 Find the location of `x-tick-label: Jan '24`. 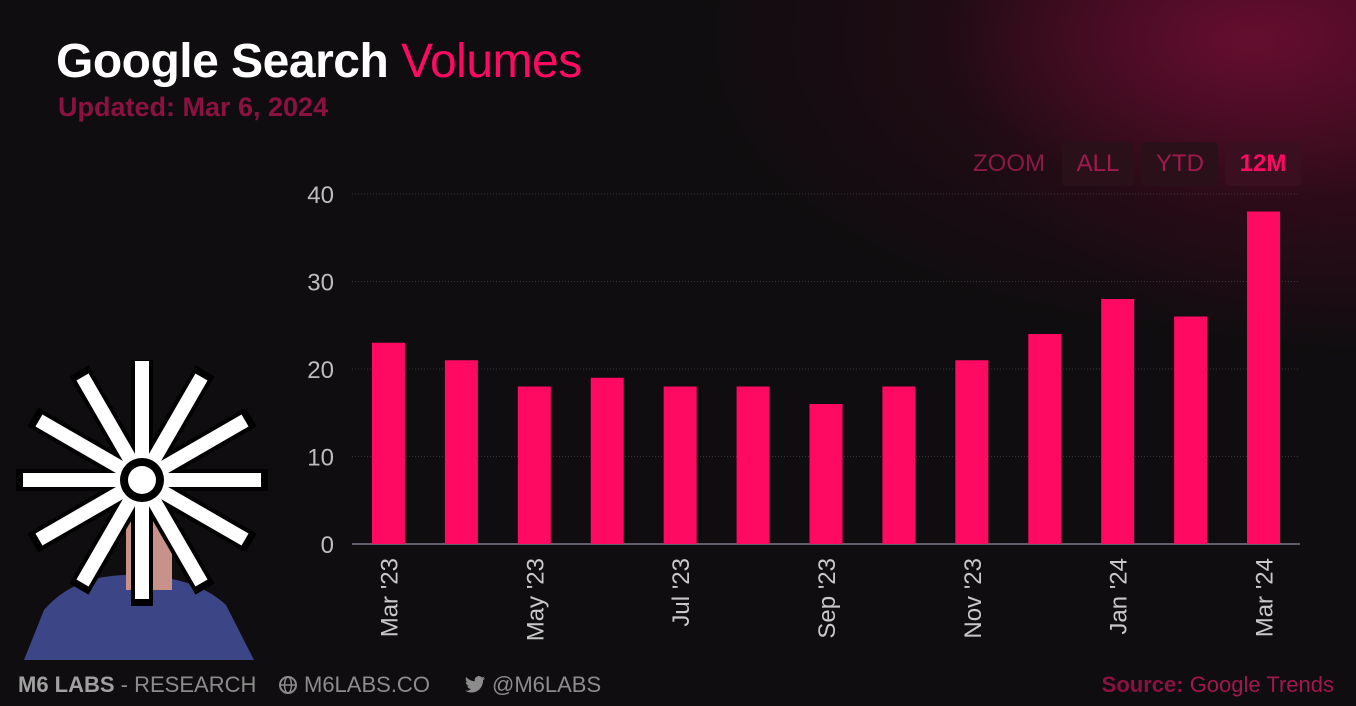

x-tick-label: Jan '24 is located at coordinates (1119, 596).